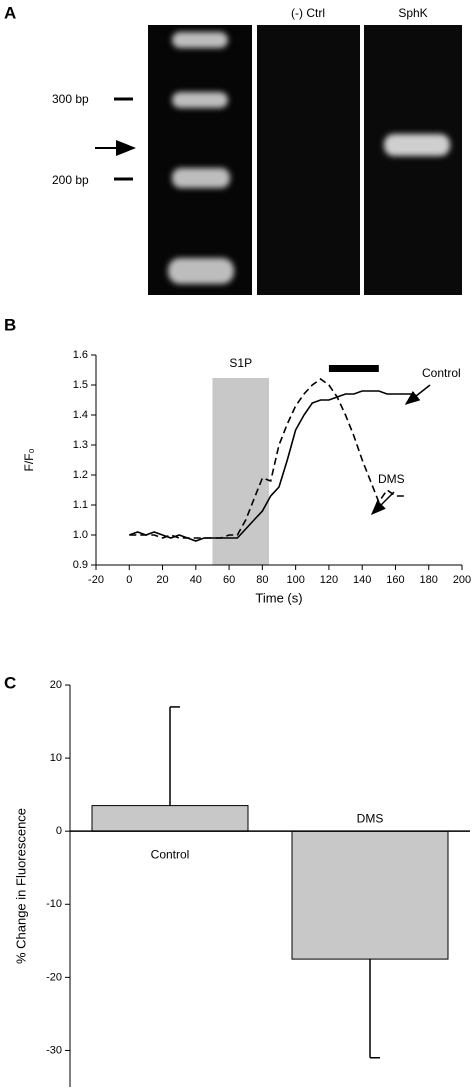  Describe the element at coordinates (412, 13) in the screenshot. I see `lane-label: SphK` at that location.